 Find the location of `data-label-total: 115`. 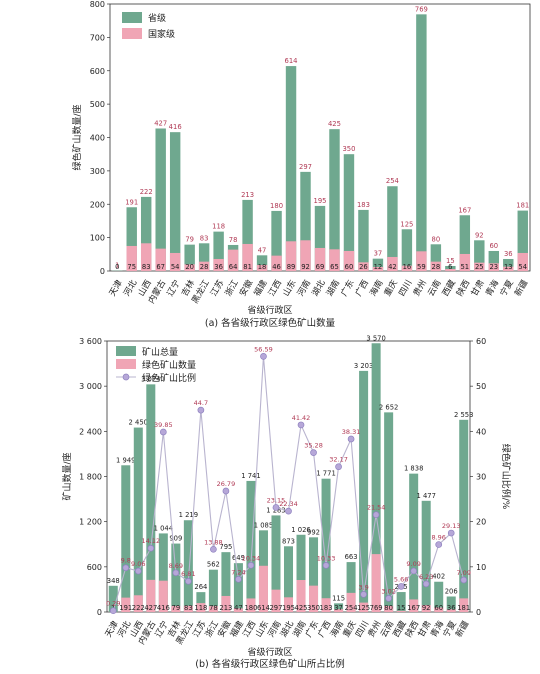

data-label-total: 115 is located at coordinates (338, 598).